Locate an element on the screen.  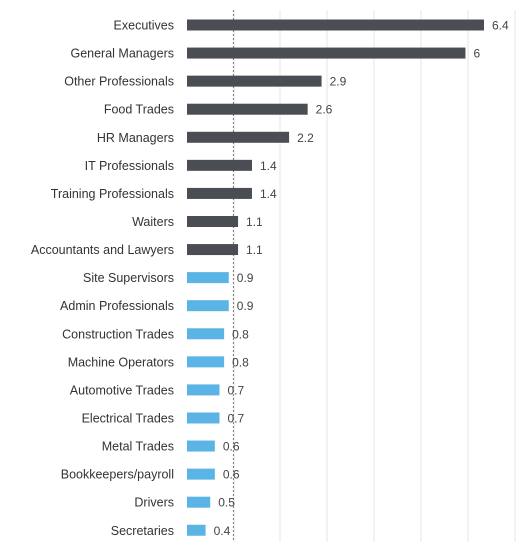
value-label: 0.4 is located at coordinates (222, 531).